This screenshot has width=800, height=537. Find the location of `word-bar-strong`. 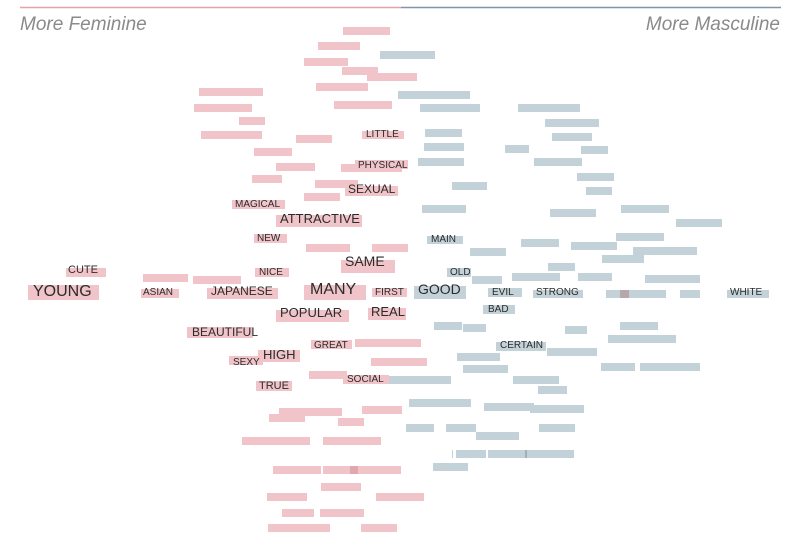

word-bar-strong is located at coordinates (558, 294).